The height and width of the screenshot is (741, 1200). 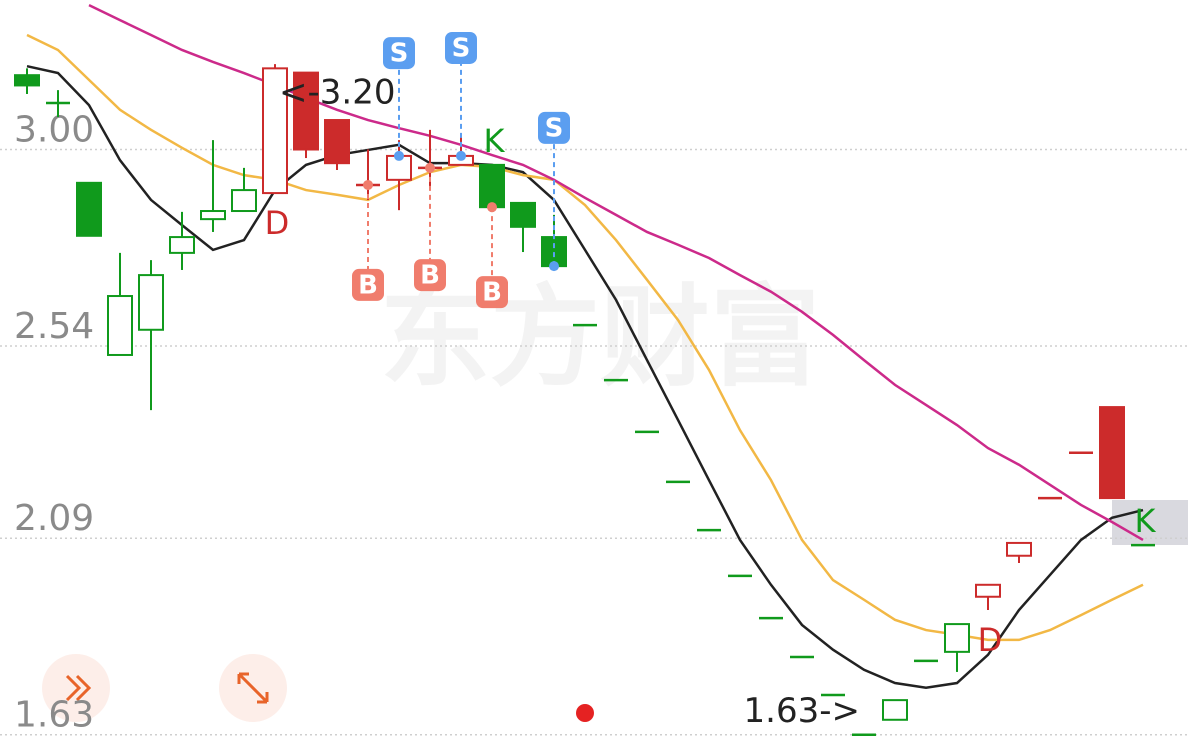 What do you see at coordinates (337, 93) in the screenshot?
I see `max-price-label: <-3.20` at bounding box center [337, 93].